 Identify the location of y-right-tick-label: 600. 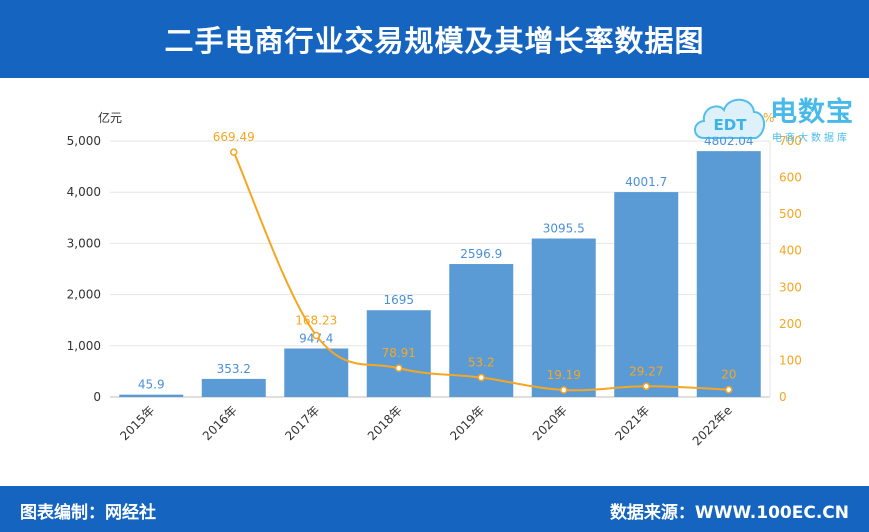
(790, 178).